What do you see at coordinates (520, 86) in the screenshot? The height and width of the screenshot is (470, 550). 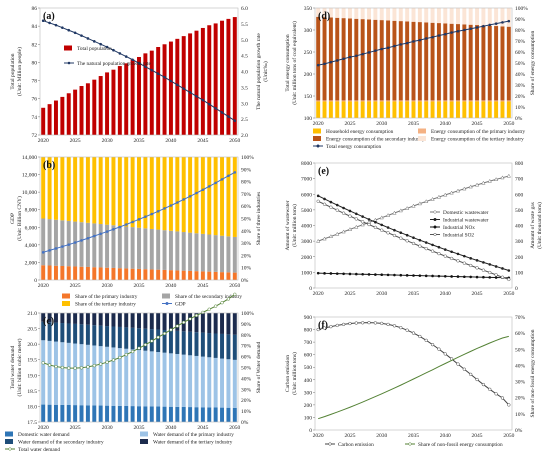 I see `y2-tick-label: 30%` at bounding box center [520, 86].